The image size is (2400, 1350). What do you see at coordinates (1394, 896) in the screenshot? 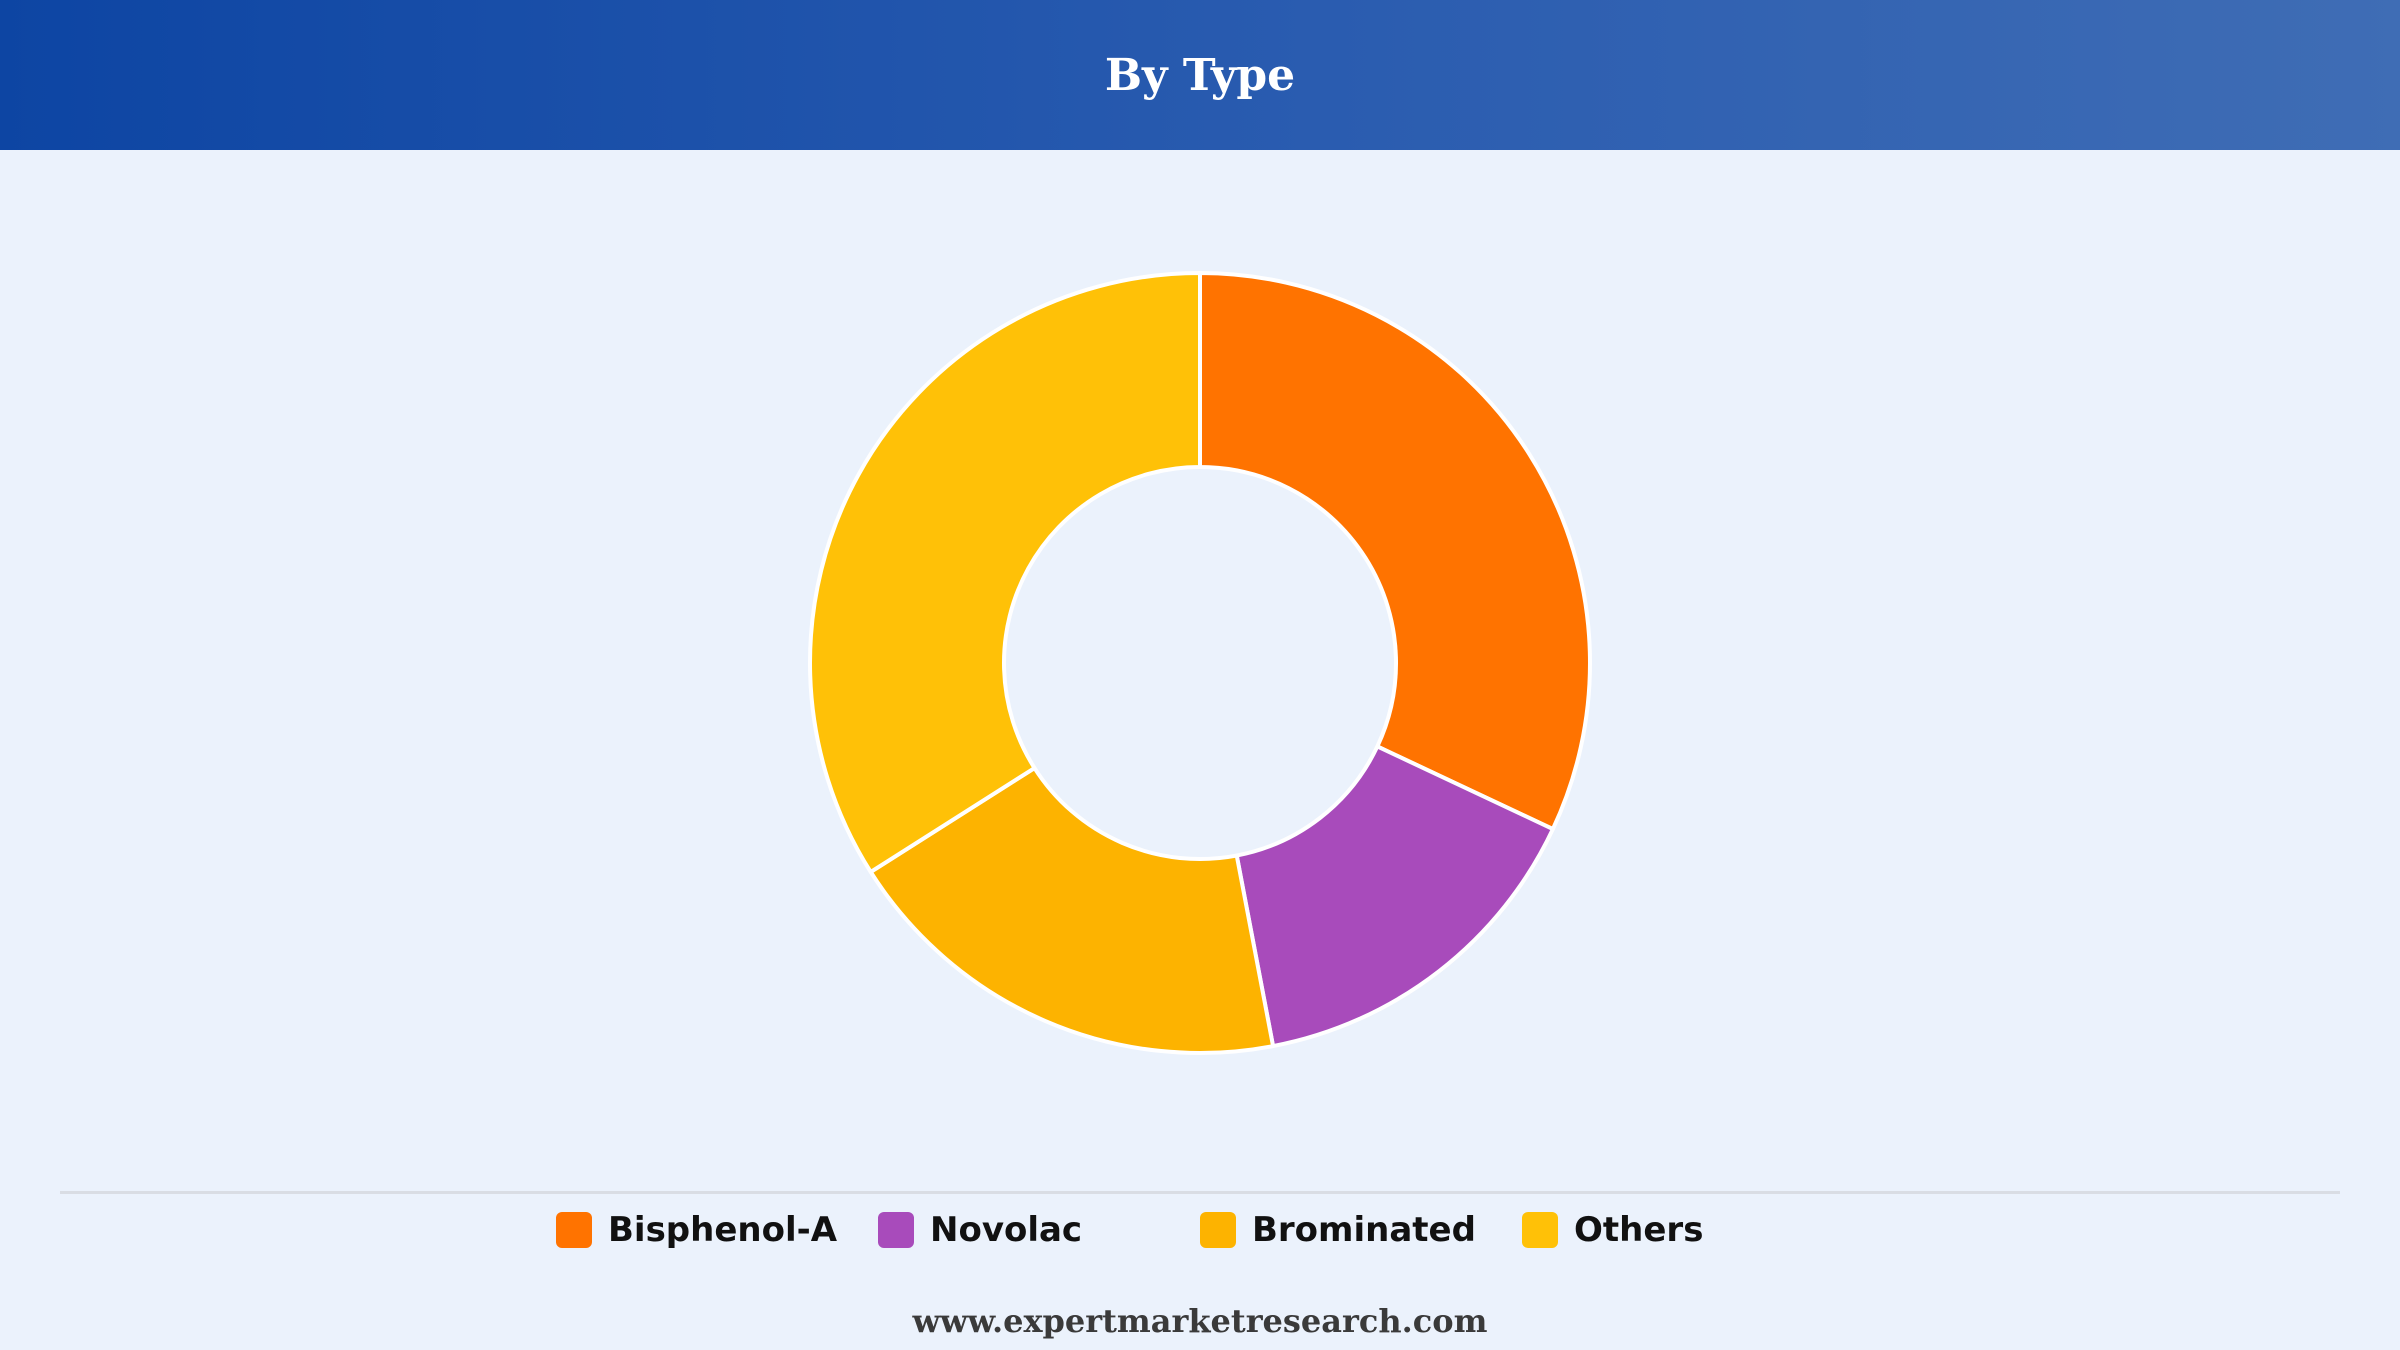
I see `donut-slice-novolac` at bounding box center [1394, 896].